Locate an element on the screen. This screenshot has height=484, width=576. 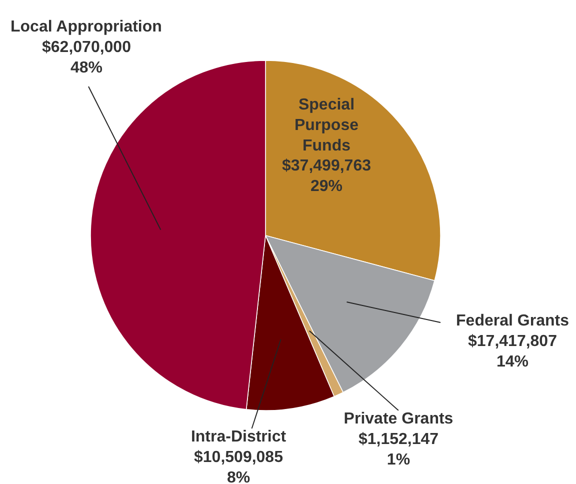
data-label: $1,152,147 1% is located at coordinates (398, 449).